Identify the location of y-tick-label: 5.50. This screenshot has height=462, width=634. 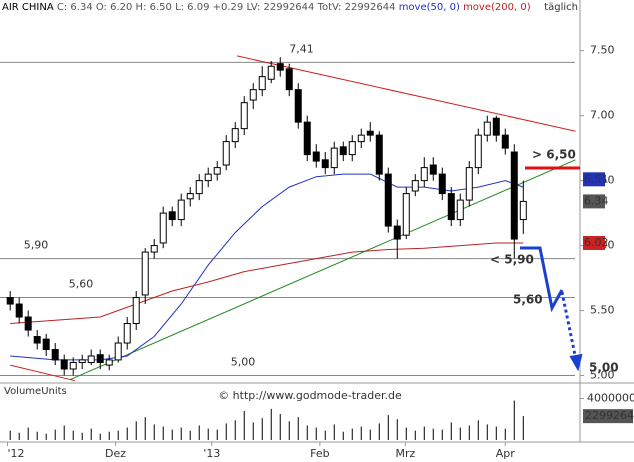
(602, 310).